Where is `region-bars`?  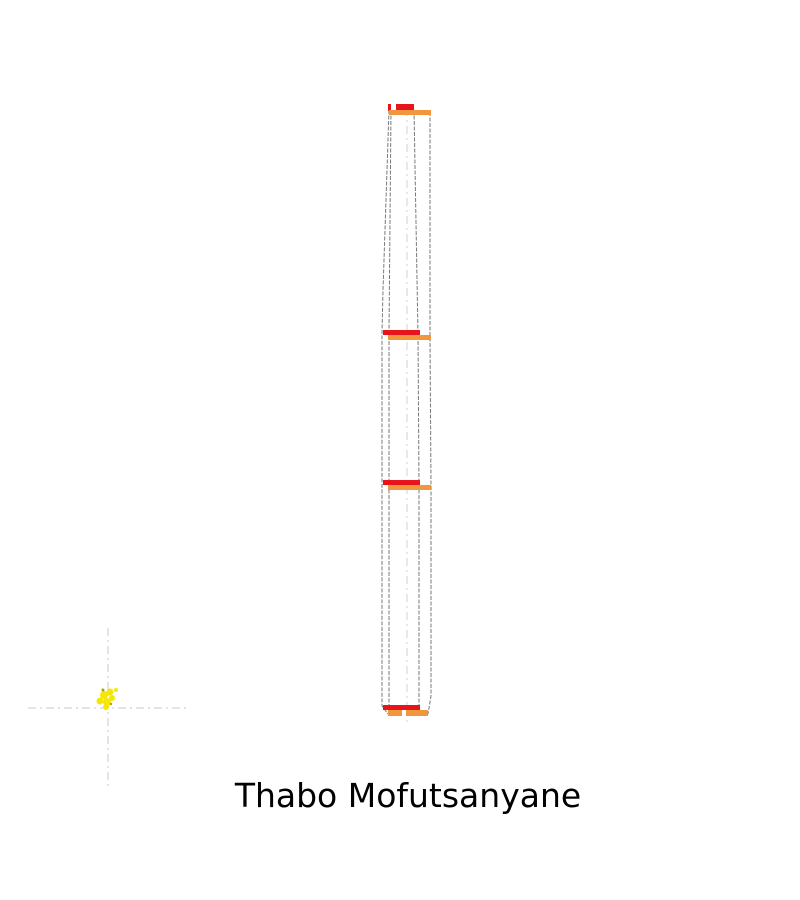
region-bars is located at coordinates (407, 410).